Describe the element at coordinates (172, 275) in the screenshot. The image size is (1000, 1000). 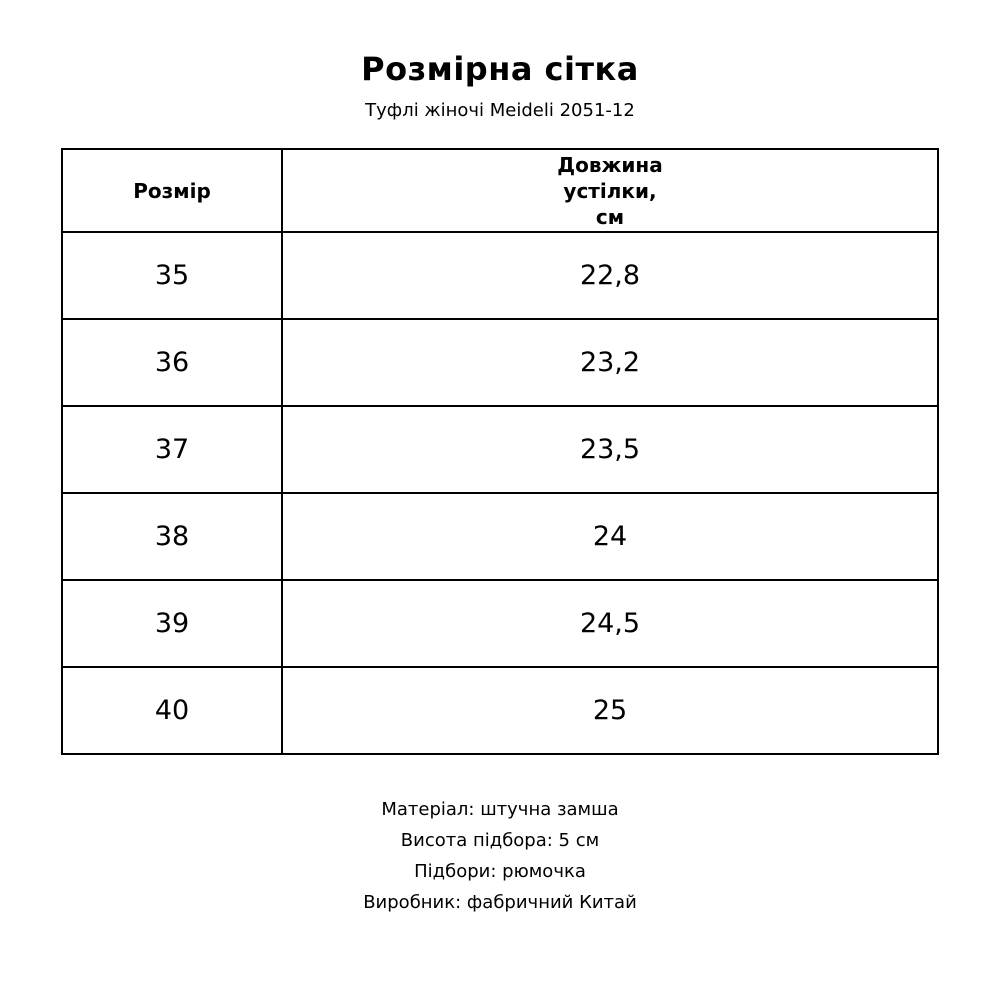
I see `size-cell: 35` at that location.